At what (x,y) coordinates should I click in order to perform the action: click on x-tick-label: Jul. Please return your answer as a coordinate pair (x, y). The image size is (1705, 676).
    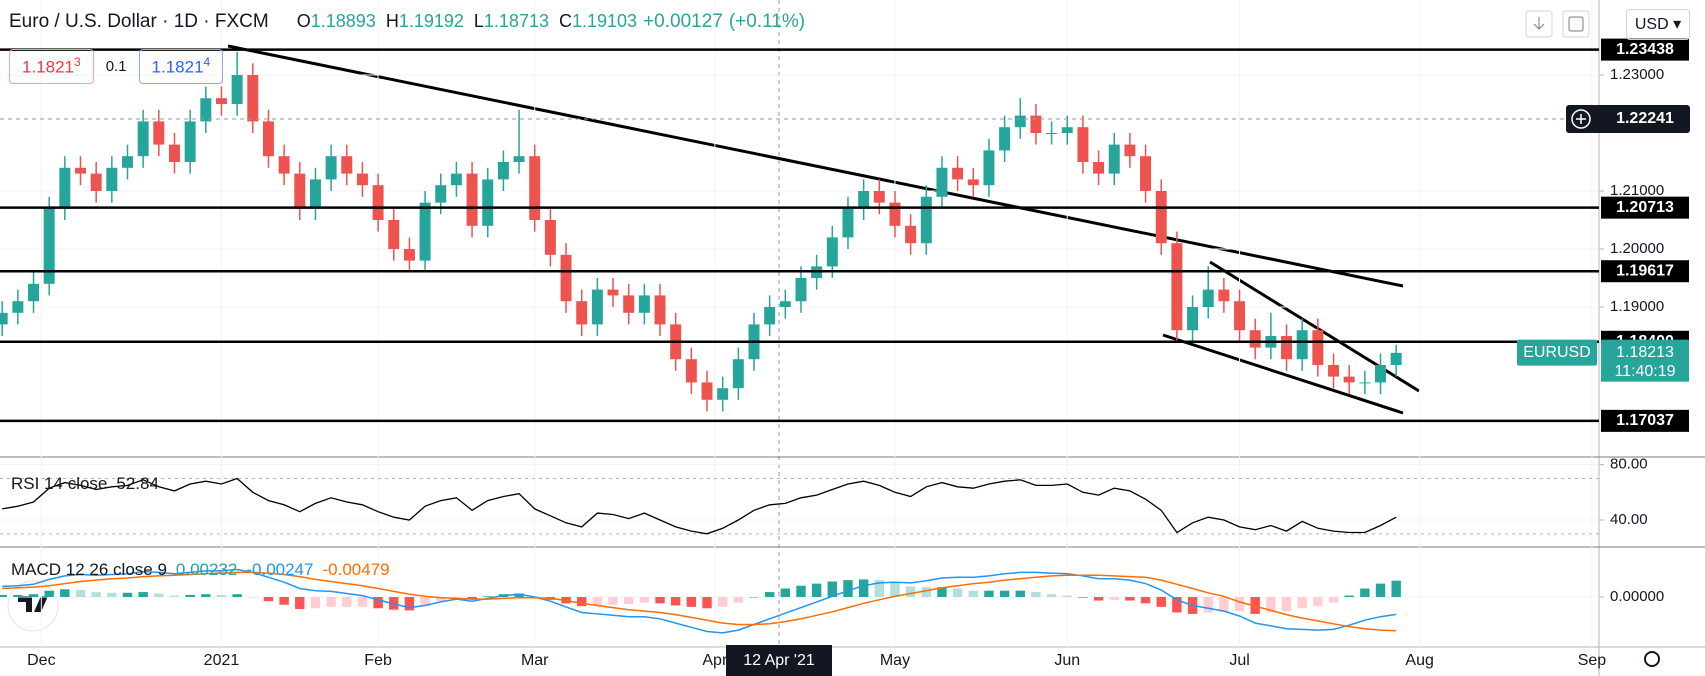
    Looking at the image, I should click on (1239, 660).